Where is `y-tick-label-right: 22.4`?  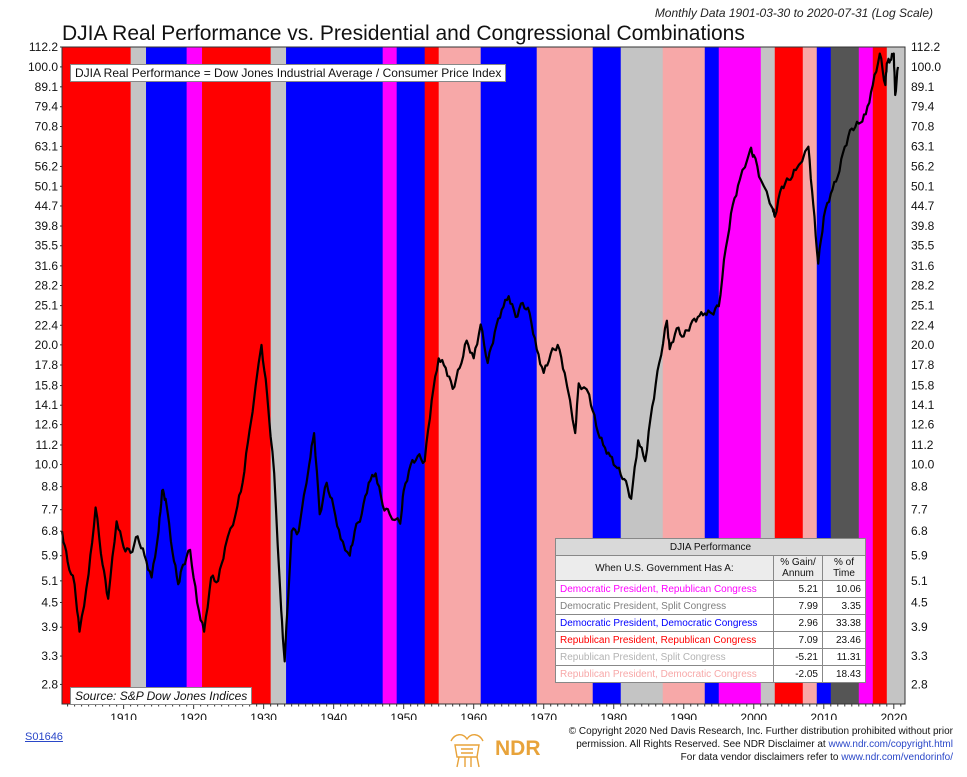 y-tick-label-right: 22.4 is located at coordinates (923, 325).